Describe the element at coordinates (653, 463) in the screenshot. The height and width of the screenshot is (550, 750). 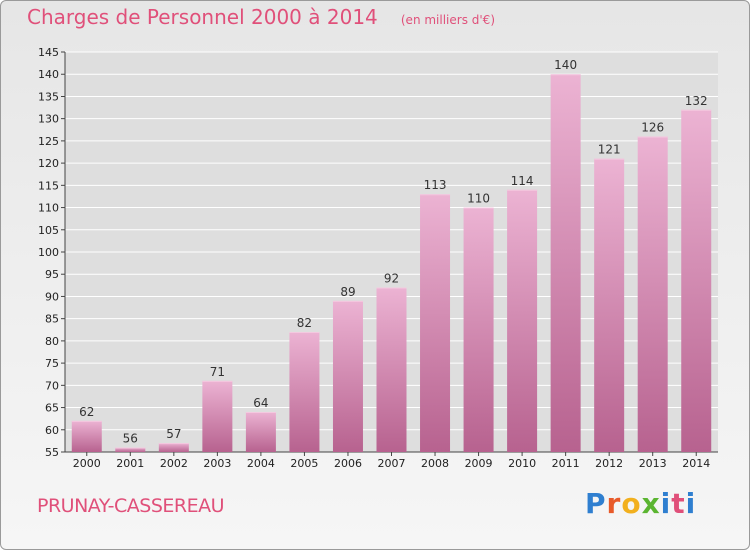
I see `x-tick-label: 2013` at that location.